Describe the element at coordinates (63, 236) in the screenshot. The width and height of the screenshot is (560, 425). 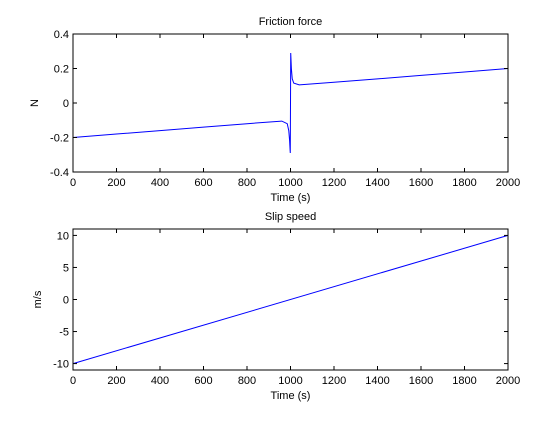
I see `y-tick-label: 10` at that location.